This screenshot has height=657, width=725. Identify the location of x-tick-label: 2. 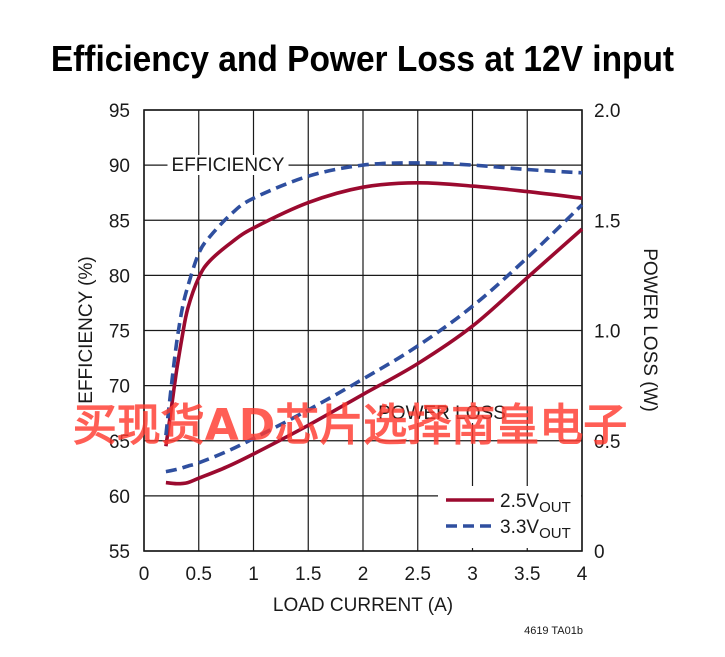
(363, 574).